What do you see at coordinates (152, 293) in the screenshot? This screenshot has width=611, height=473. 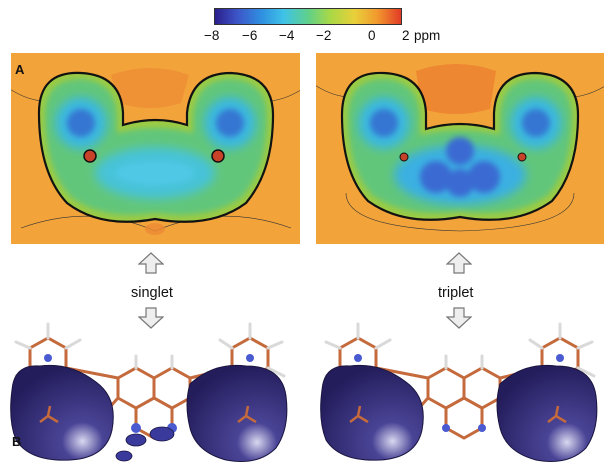 I see `state-label-singlet: singlet` at bounding box center [152, 293].